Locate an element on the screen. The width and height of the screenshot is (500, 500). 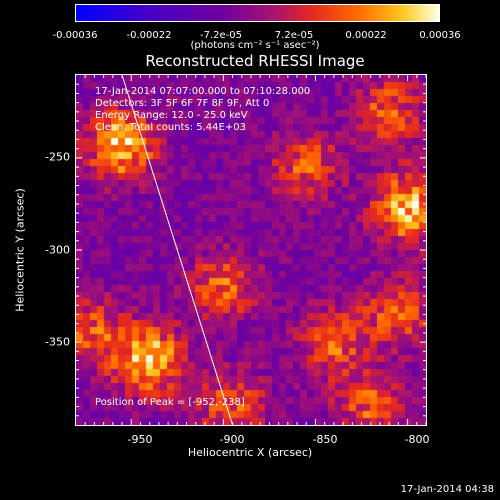
colorbar-tick-label: -7.2e-05 is located at coordinates (221, 35).